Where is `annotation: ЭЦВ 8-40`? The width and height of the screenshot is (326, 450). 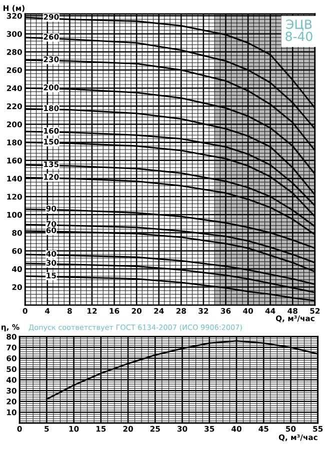
annotation: ЭЦВ 8-40 is located at coordinates (299, 31).